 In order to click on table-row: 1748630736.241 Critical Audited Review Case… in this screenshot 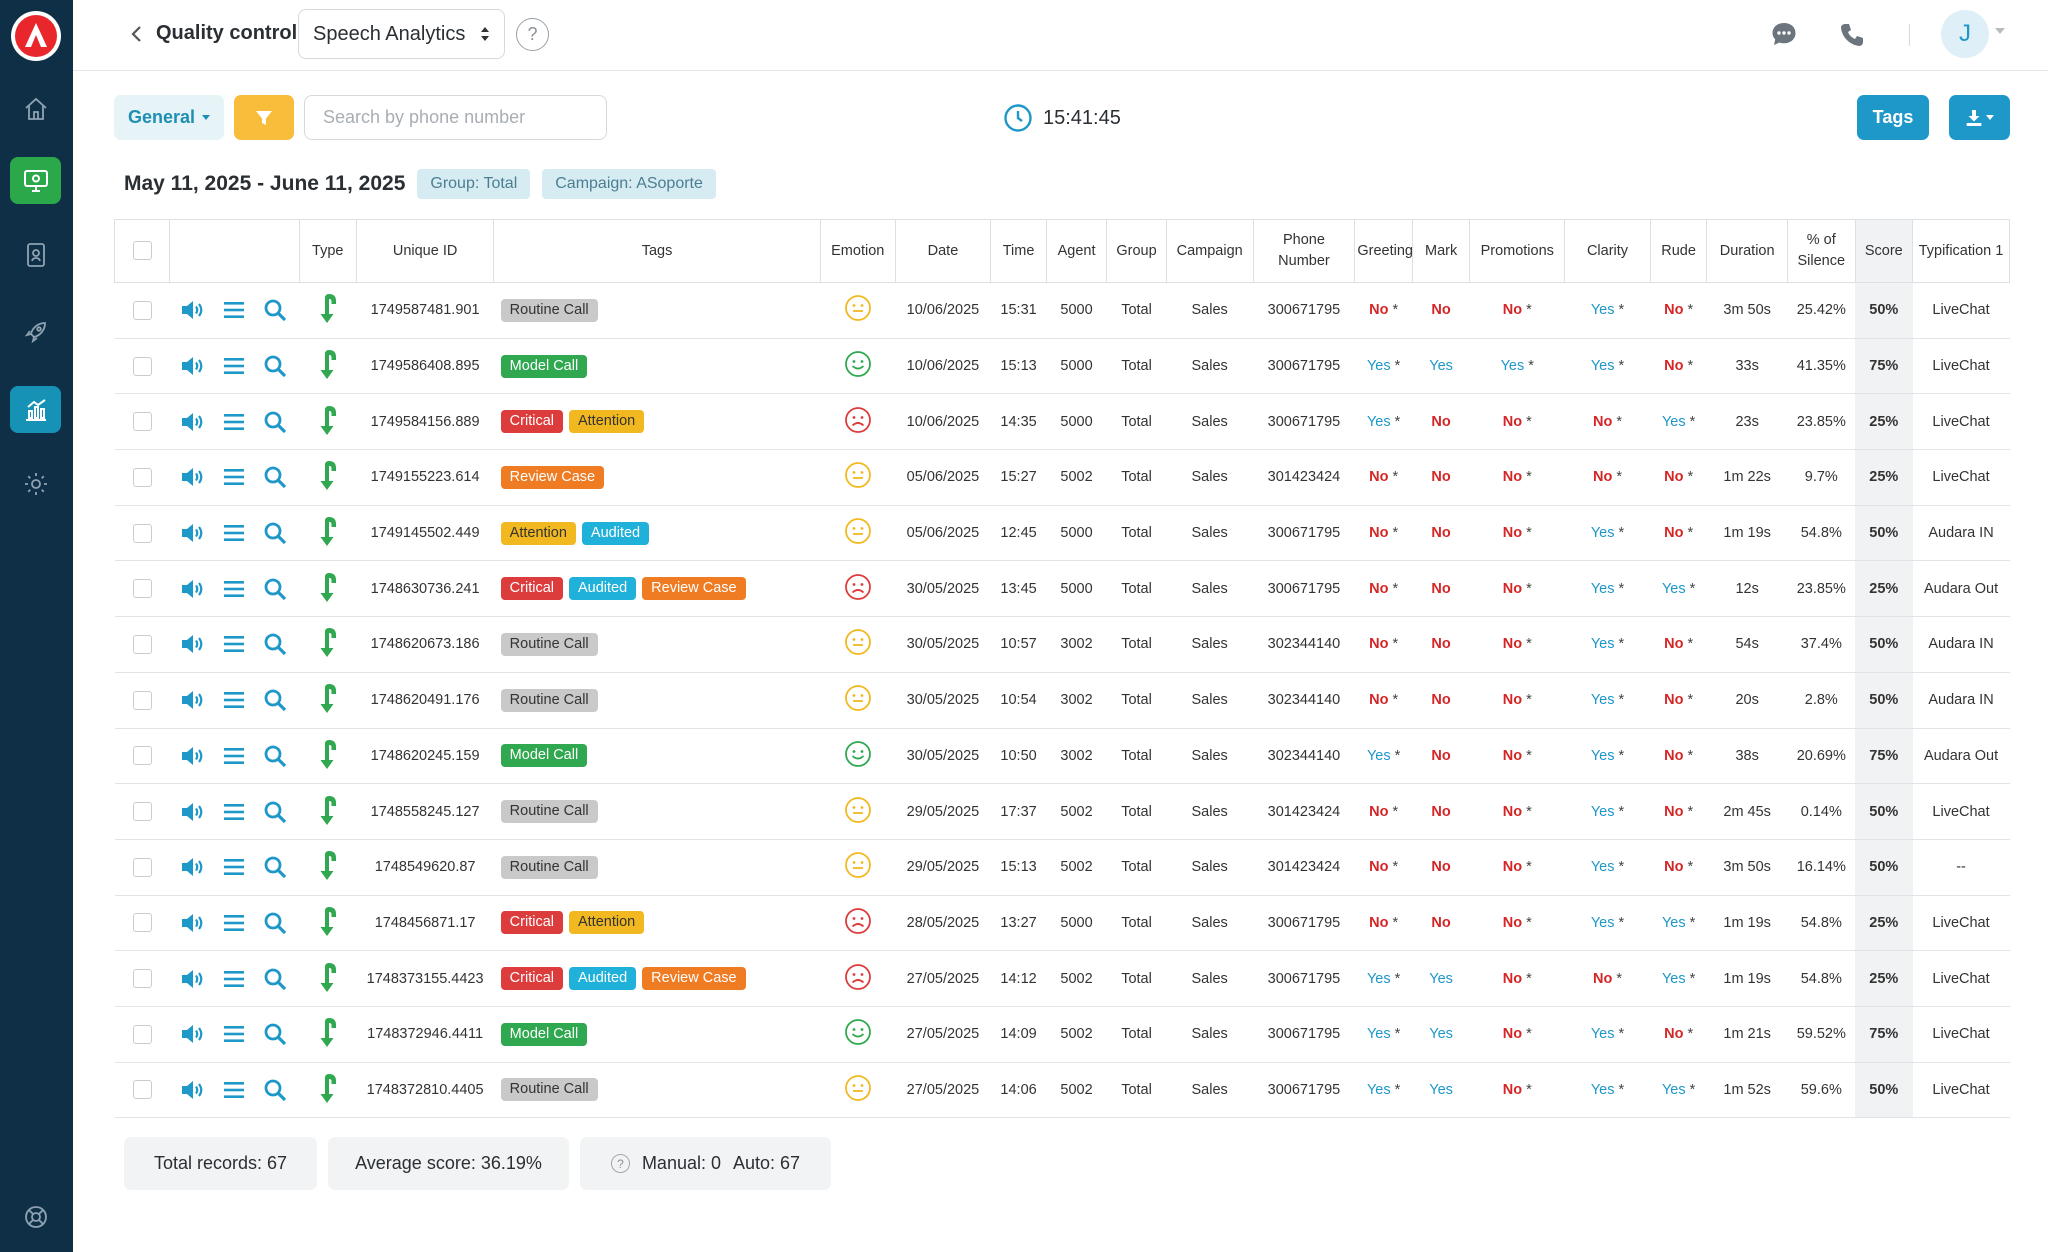, I will do `click(1062, 589)`.